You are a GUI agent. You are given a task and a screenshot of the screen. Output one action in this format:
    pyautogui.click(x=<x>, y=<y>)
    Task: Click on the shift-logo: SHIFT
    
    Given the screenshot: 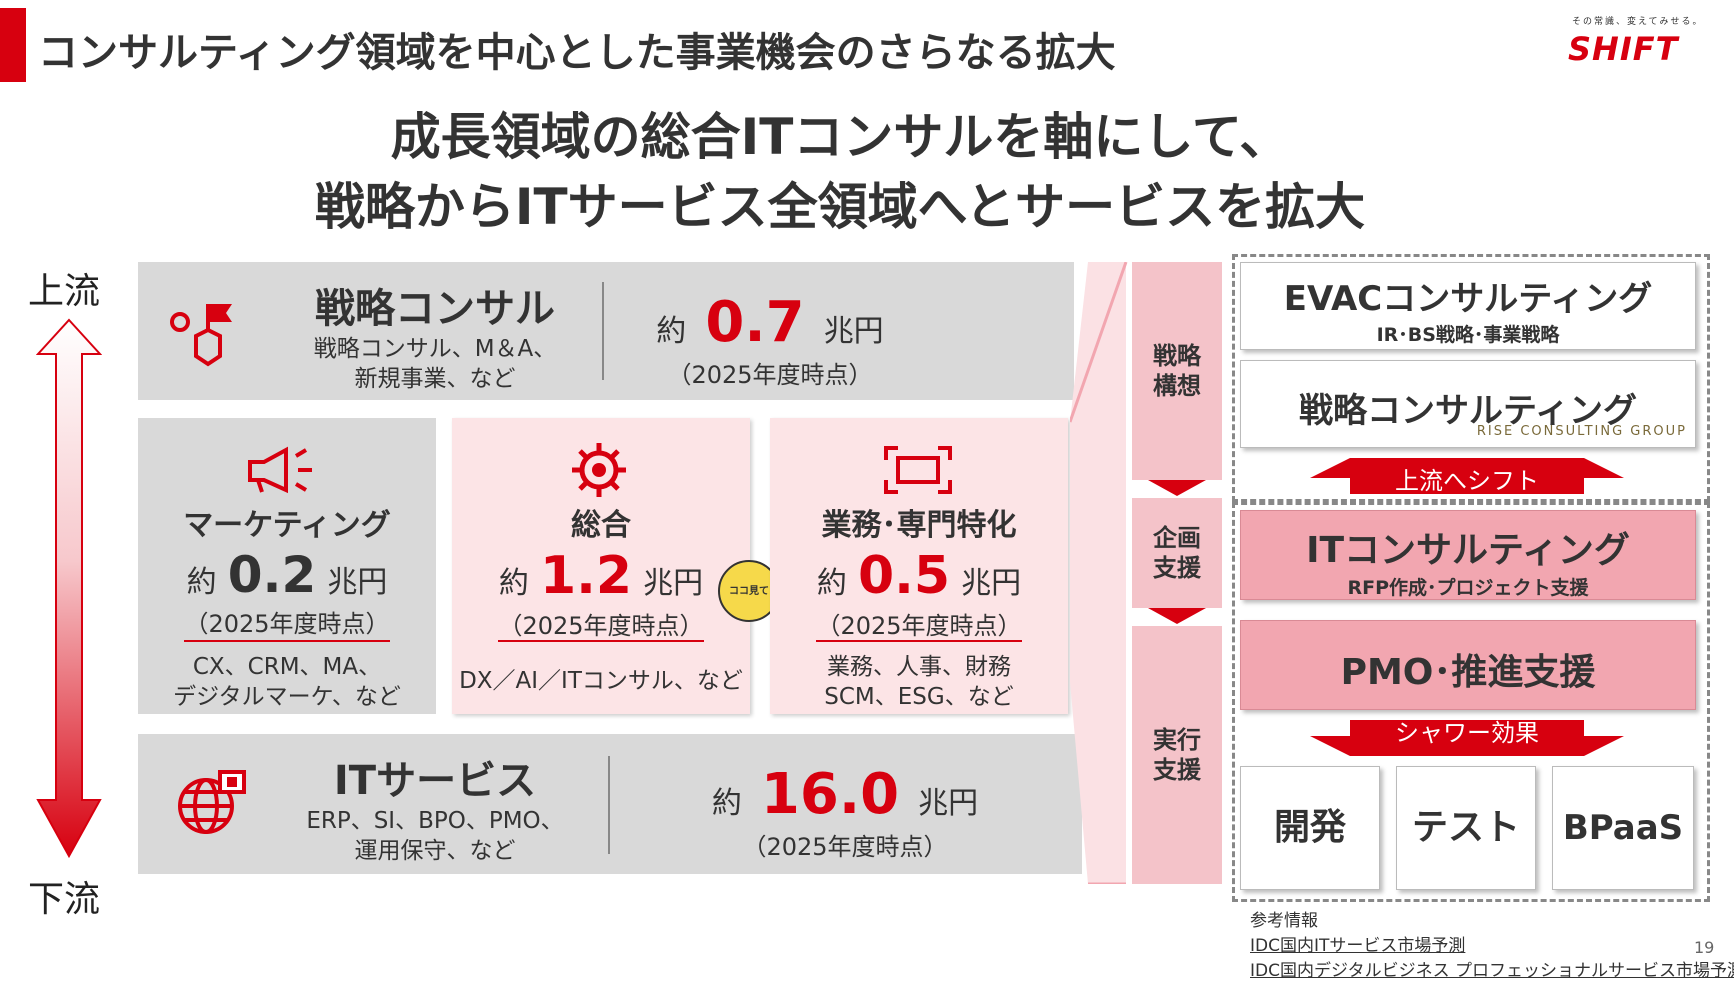 What is the action you would take?
    pyautogui.click(x=1623, y=49)
    